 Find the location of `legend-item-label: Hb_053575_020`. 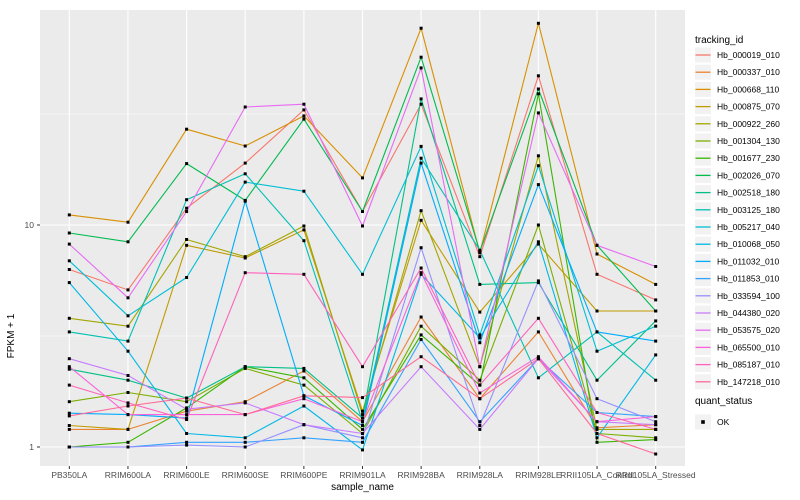

legend-item-label: Hb_053575_020 is located at coordinates (748, 330).